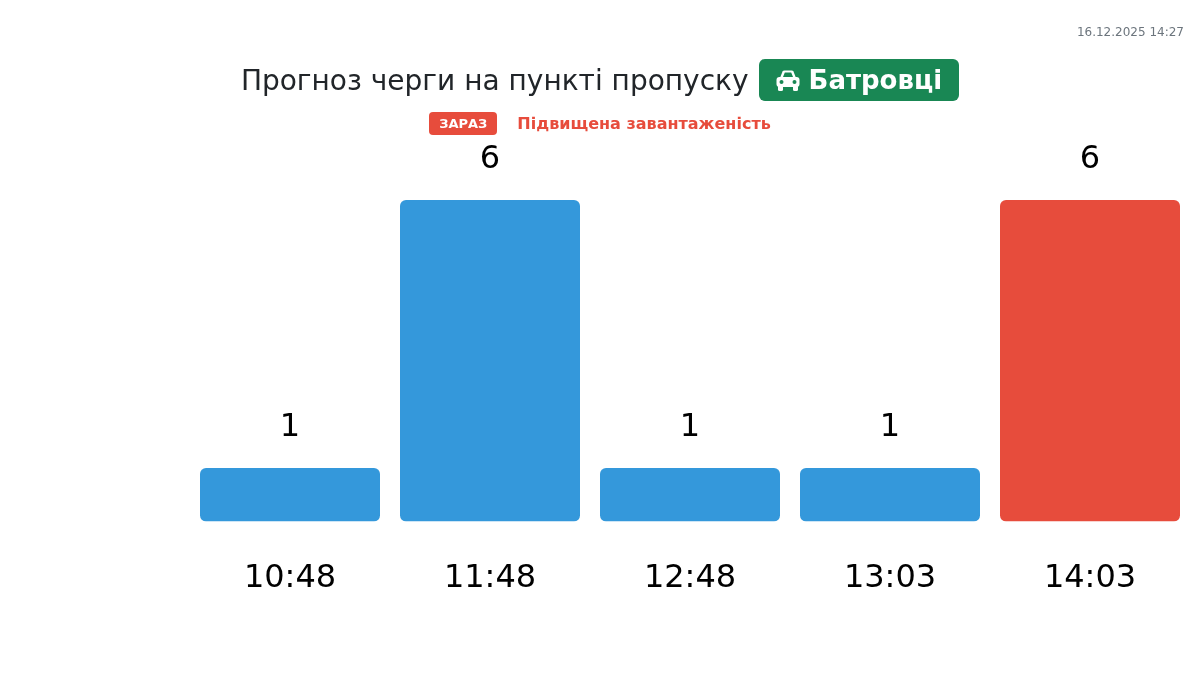 This screenshot has height=681, width=1200. Describe the element at coordinates (1130, 32) in the screenshot. I see `text: 16.12.2025 14:27` at that location.